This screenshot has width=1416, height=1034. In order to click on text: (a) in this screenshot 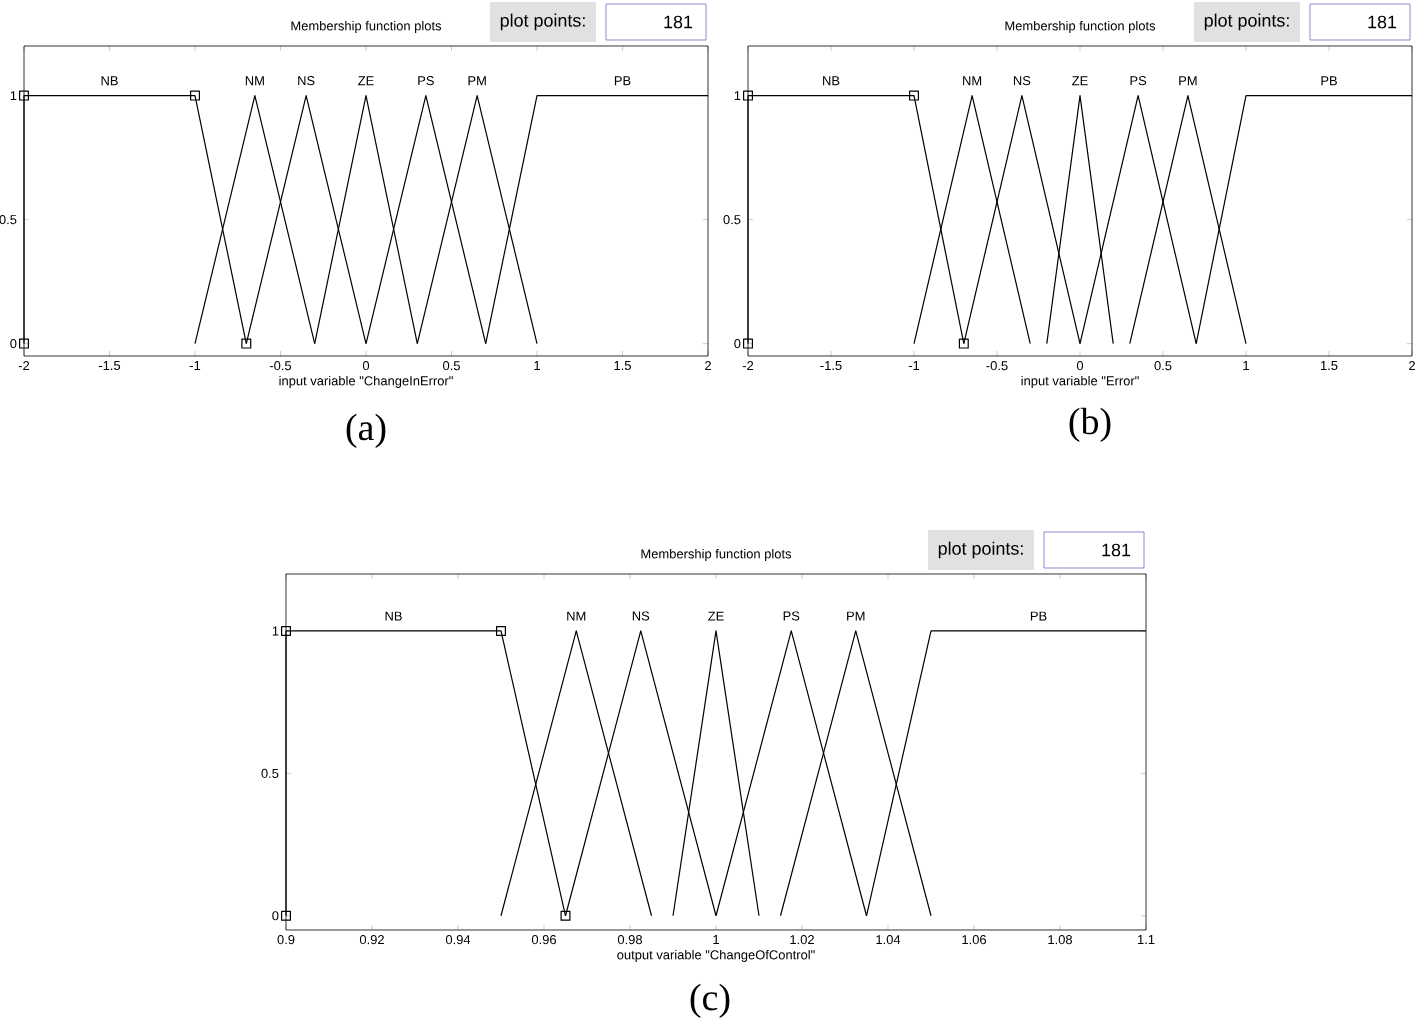, I will do `click(366, 431)`.